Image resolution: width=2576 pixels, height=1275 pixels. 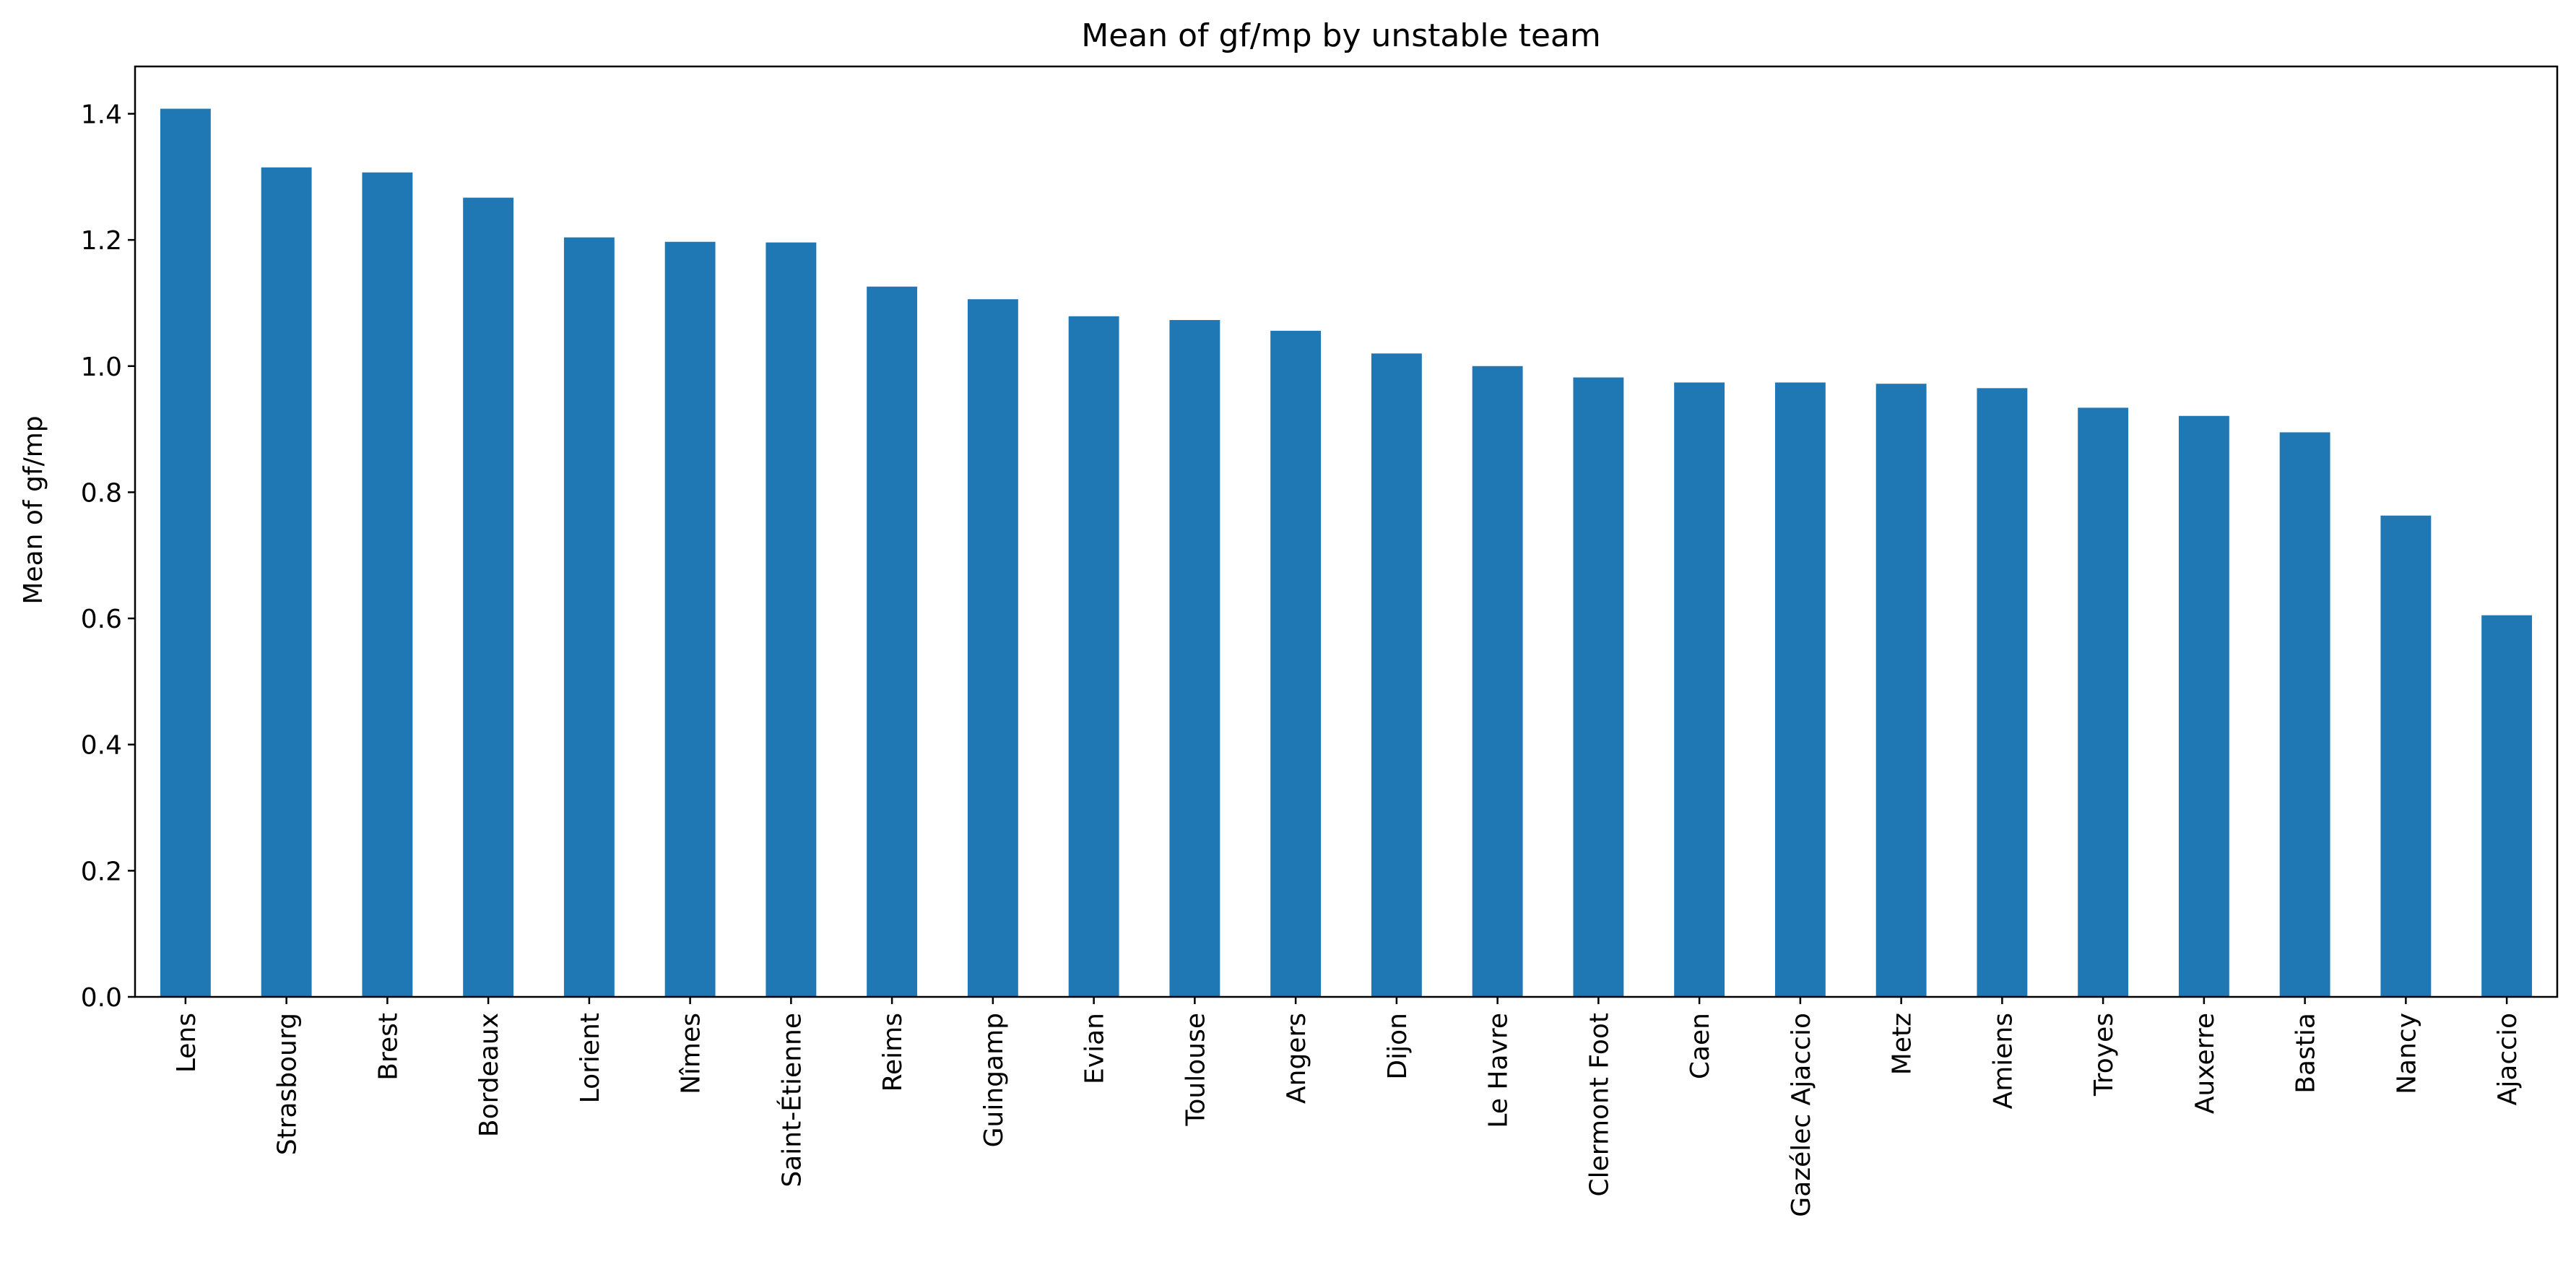 I want to click on bar-caen, so click(x=1699, y=689).